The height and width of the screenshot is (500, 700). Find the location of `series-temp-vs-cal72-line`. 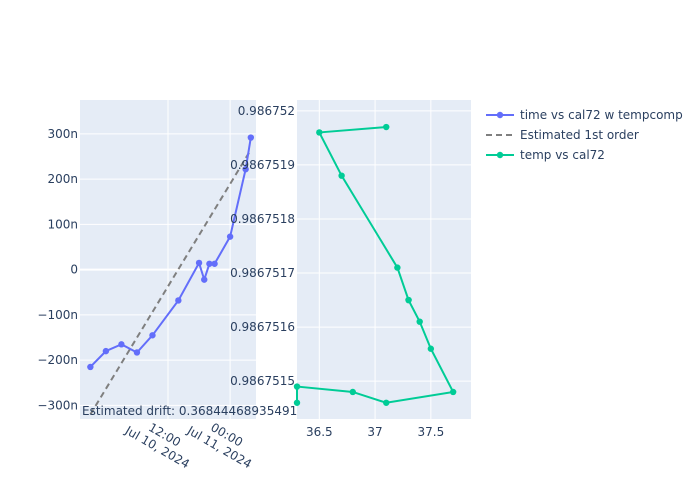

series-temp-vs-cal72-line is located at coordinates (375, 265).